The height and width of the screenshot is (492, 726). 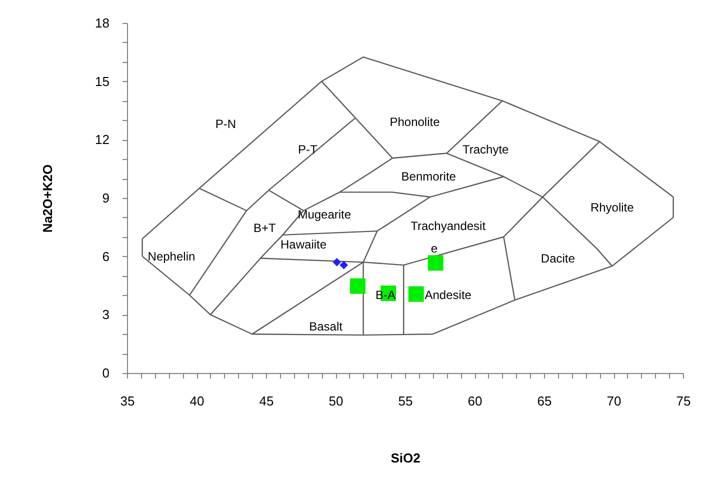 What do you see at coordinates (127, 401) in the screenshot?
I see `x-tick-label: 35` at bounding box center [127, 401].